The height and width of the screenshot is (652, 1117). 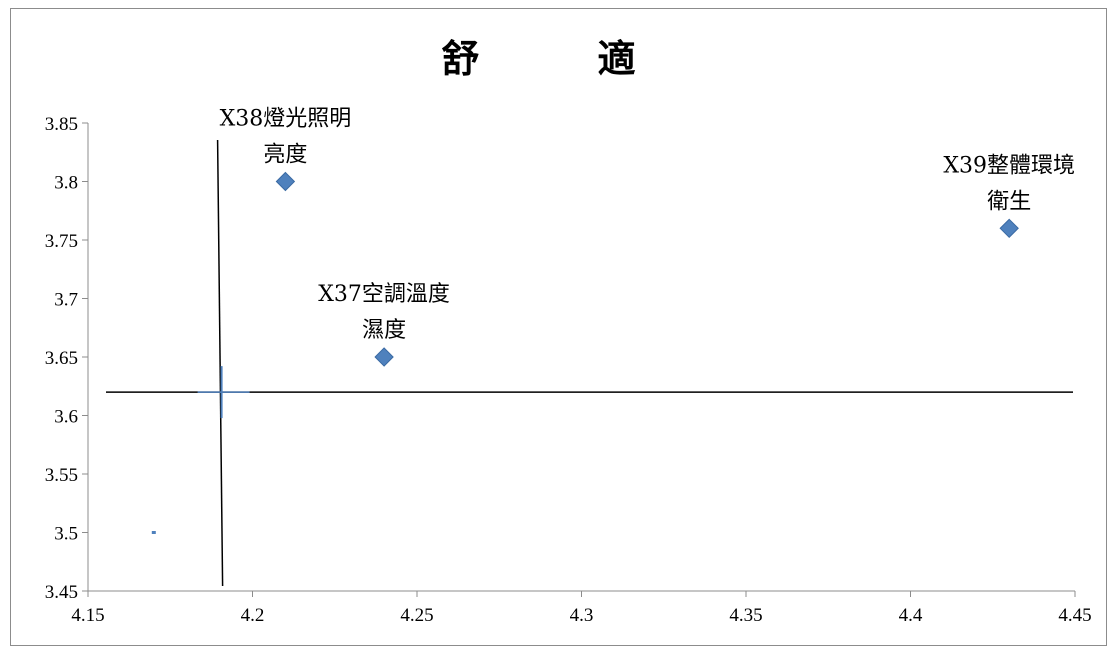 I want to click on x-tick-label: 4.35, so click(x=745, y=615).